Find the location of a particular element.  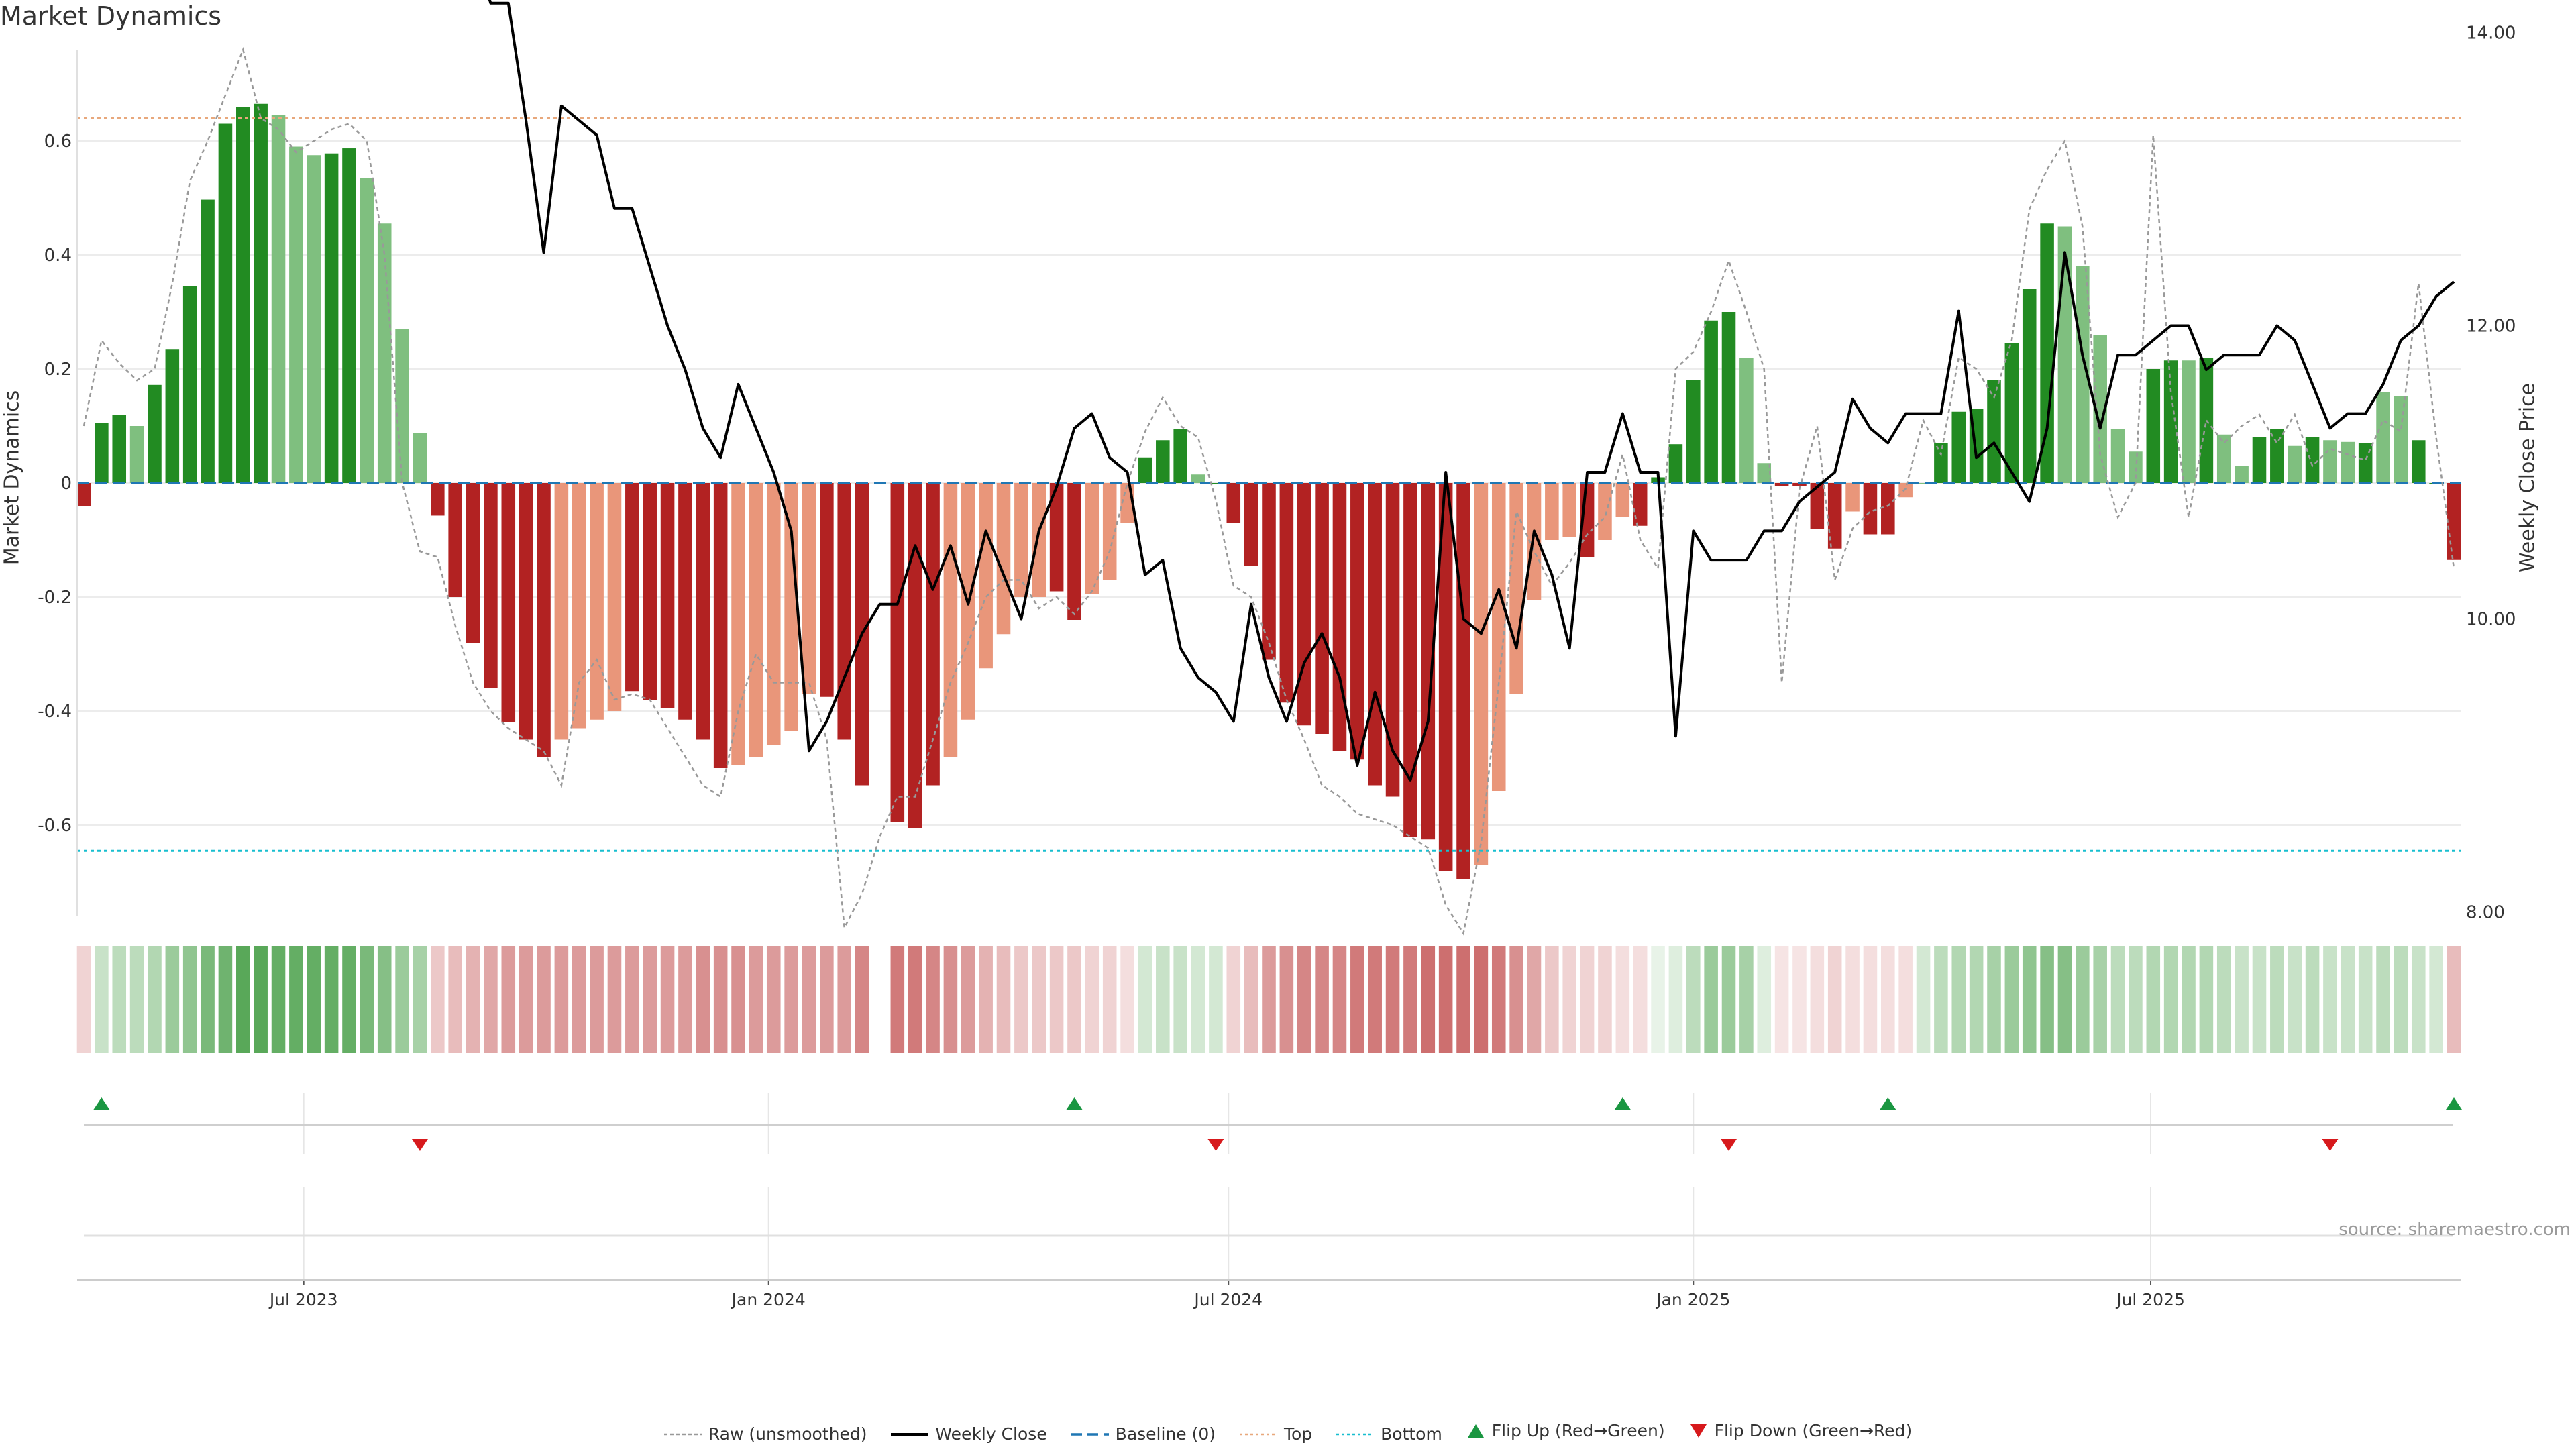

legend-raw: Raw (unsmoothed) is located at coordinates (765, 1434).